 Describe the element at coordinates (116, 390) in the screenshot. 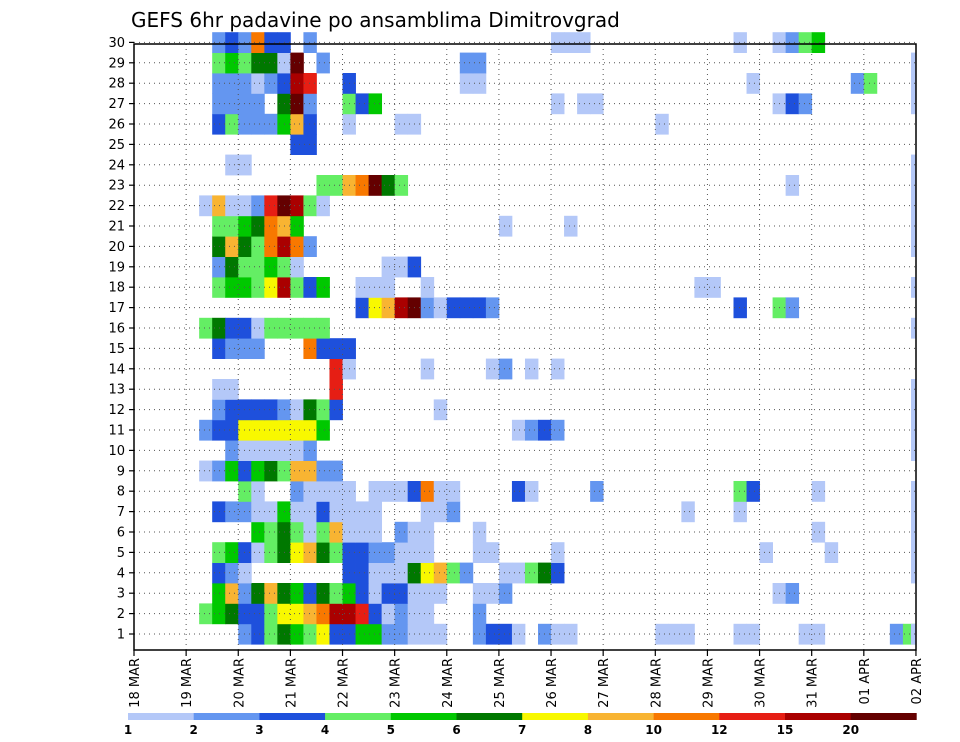

I see `y-tick-label: 13` at that location.